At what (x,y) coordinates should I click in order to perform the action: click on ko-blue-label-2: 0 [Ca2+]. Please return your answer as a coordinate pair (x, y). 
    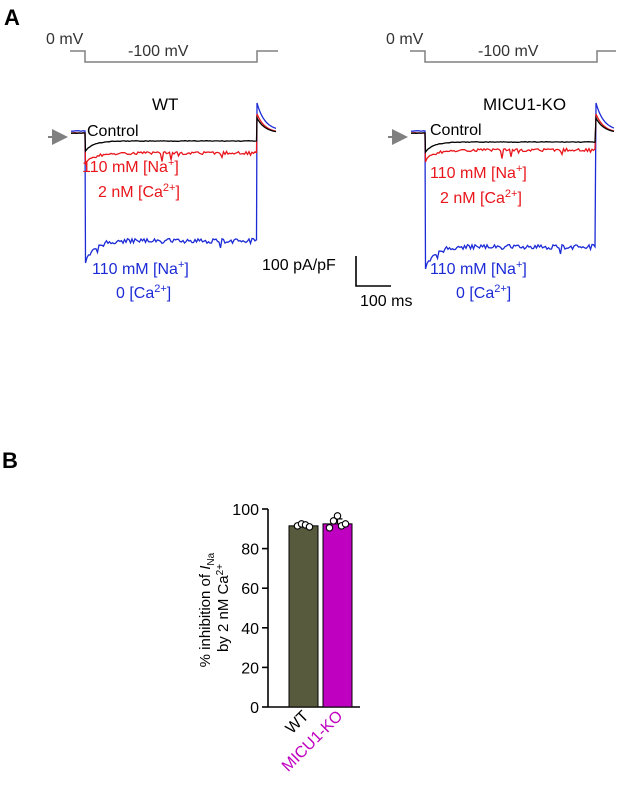
    Looking at the image, I should click on (483, 292).